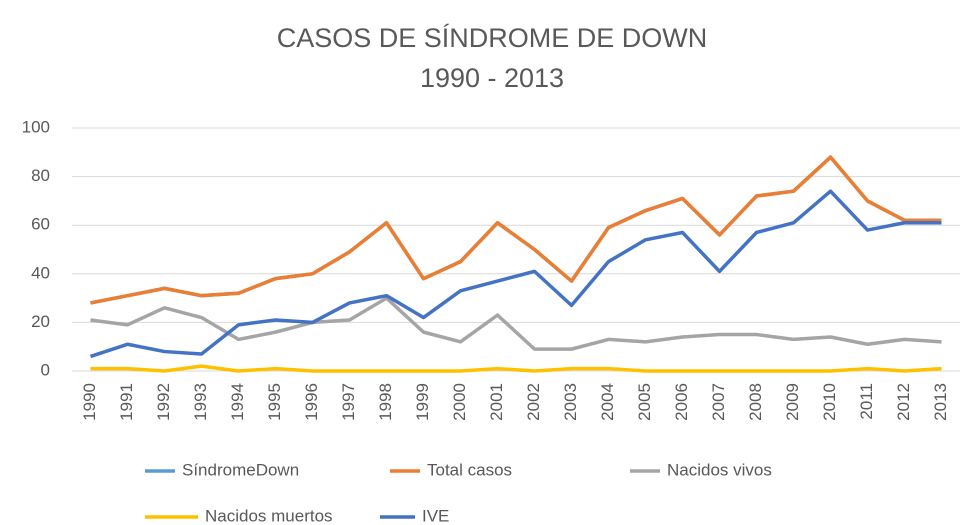  I want to click on legend-label: Nacidos vivos, so click(719, 469).